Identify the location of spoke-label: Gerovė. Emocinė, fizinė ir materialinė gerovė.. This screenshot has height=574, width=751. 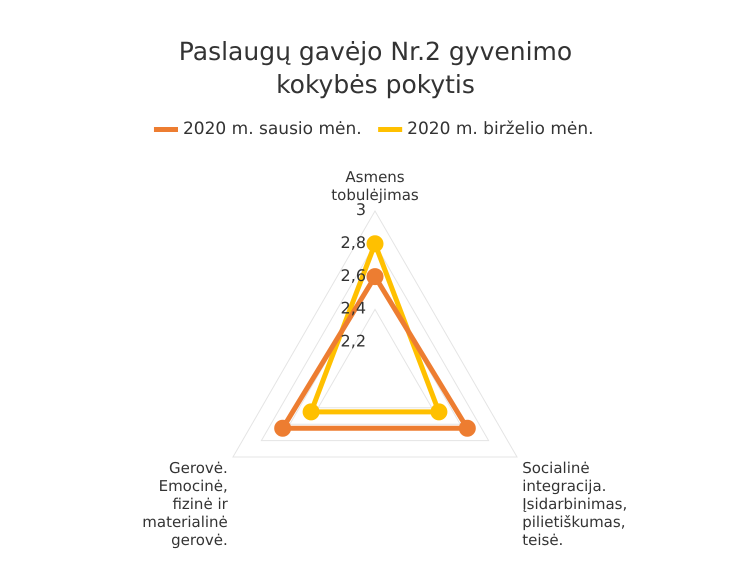
(185, 503).